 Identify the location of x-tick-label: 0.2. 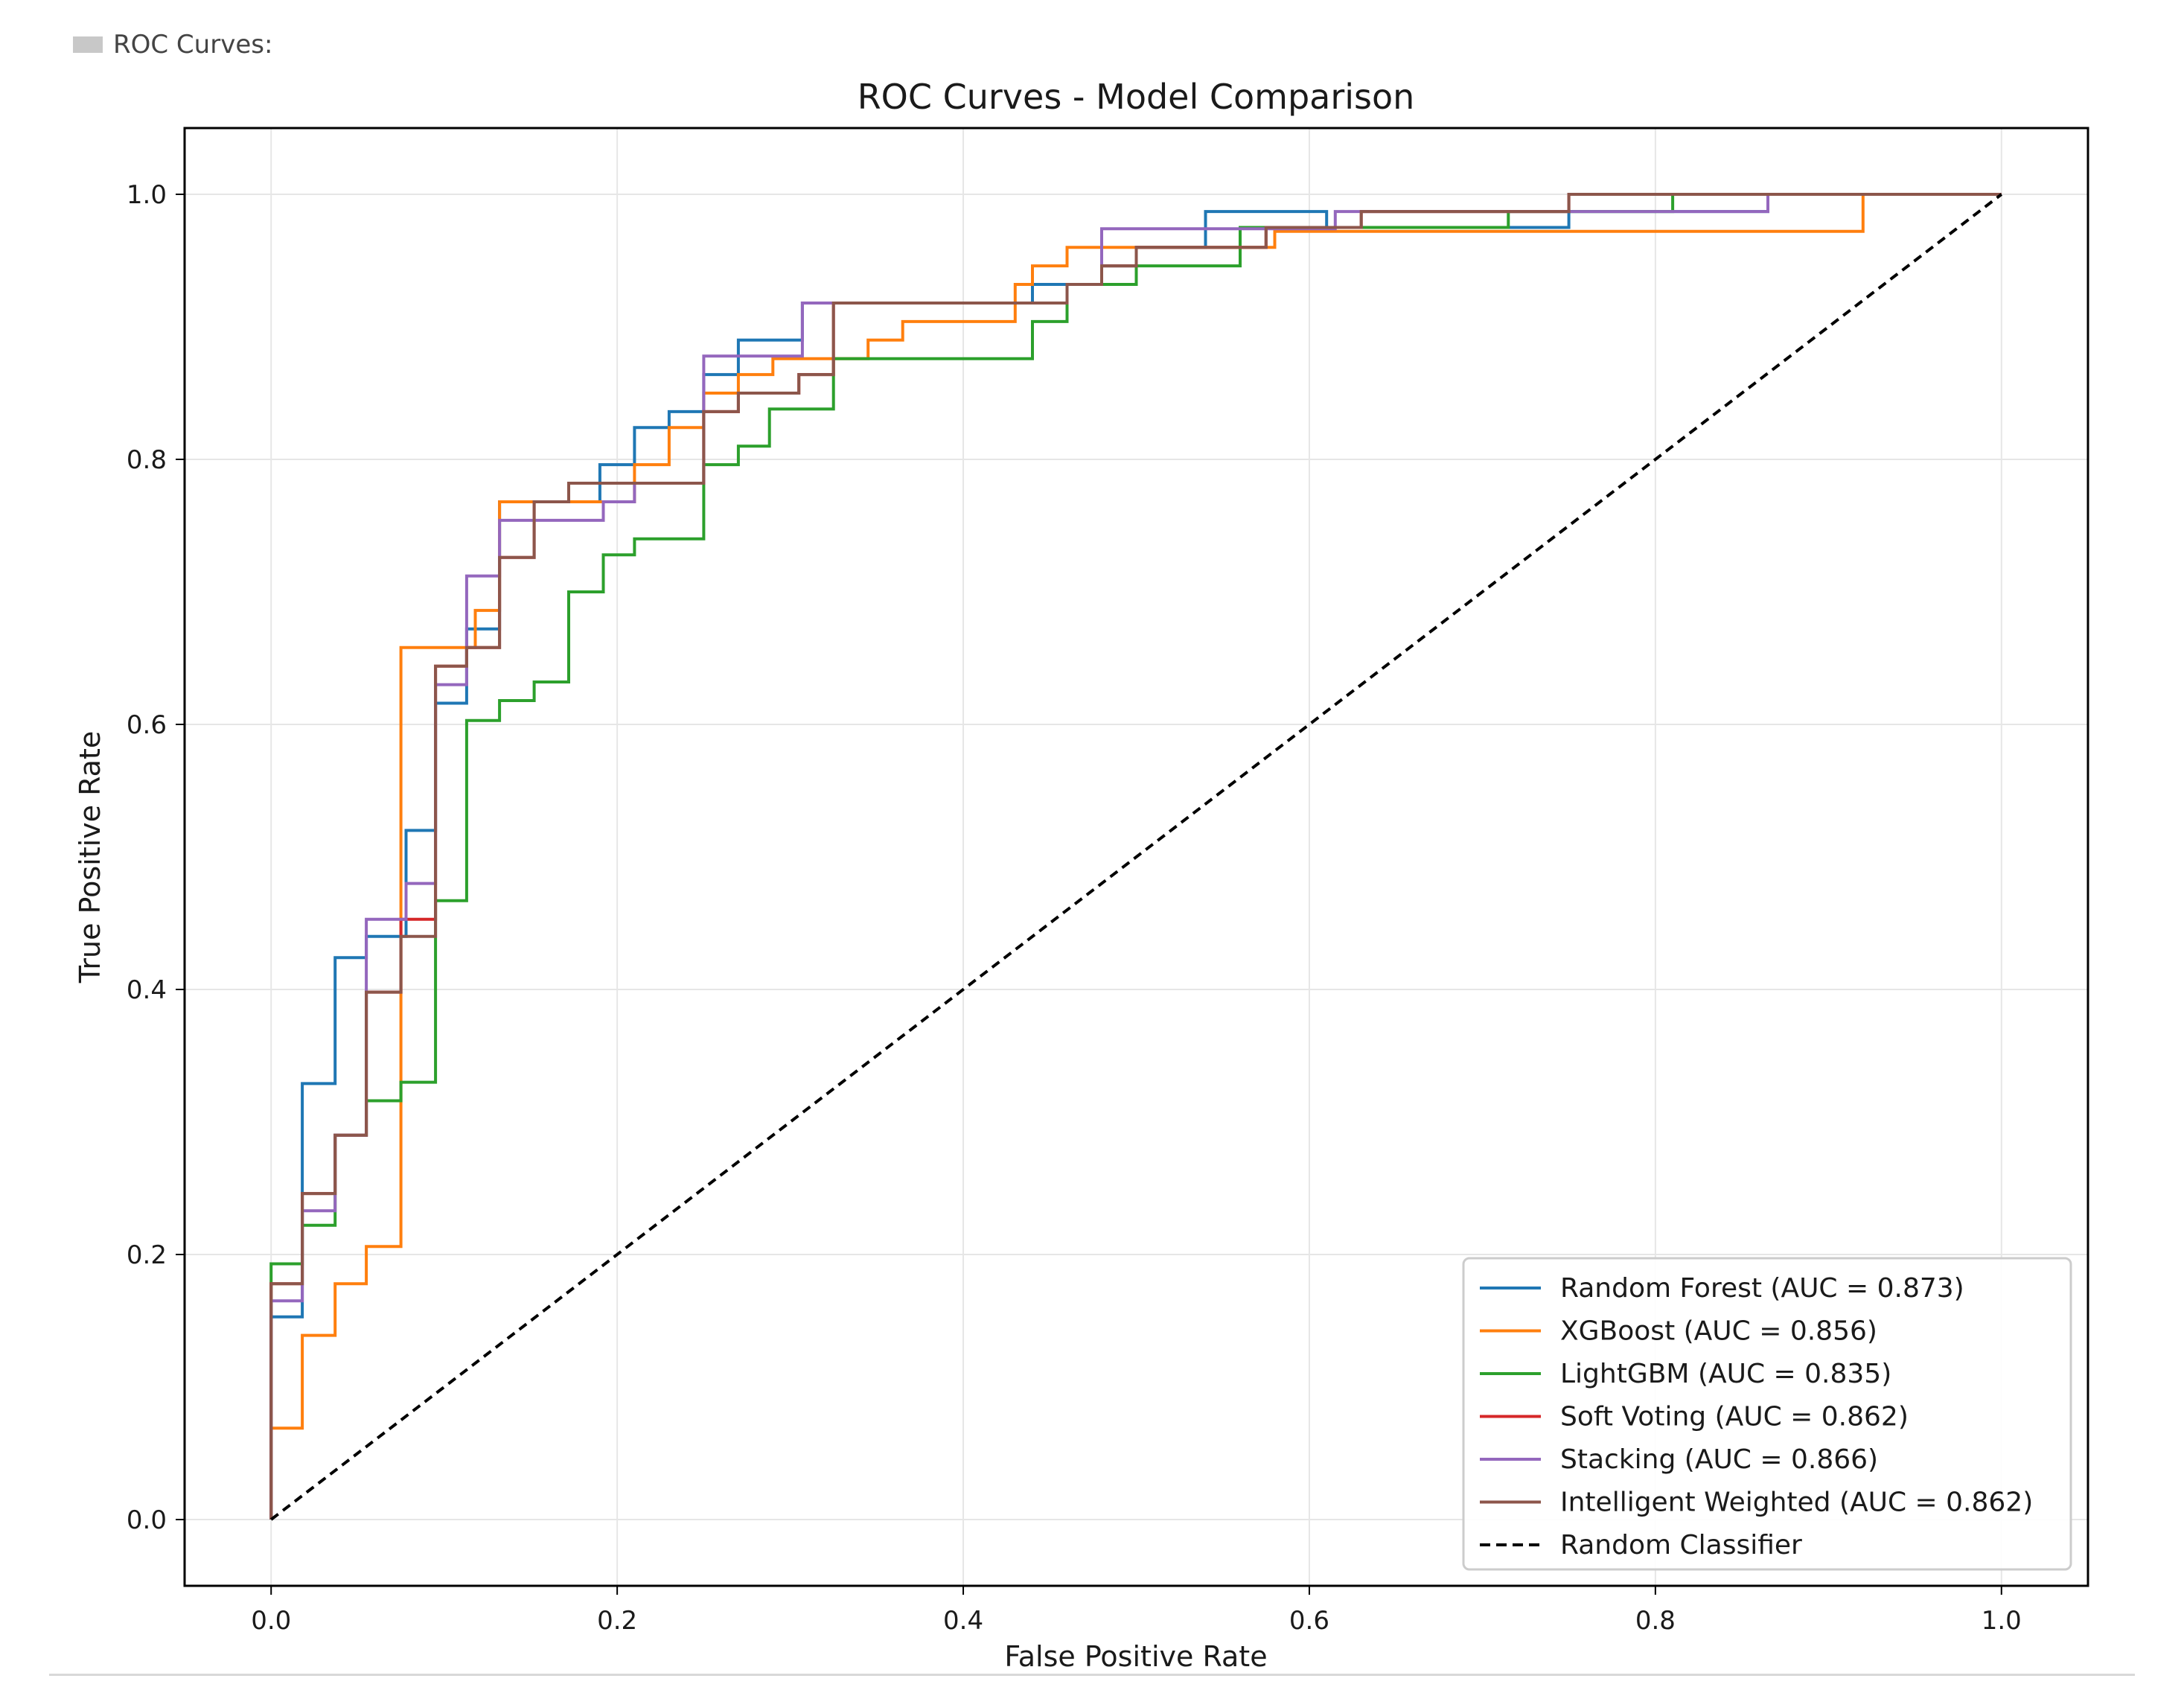
(617, 1621).